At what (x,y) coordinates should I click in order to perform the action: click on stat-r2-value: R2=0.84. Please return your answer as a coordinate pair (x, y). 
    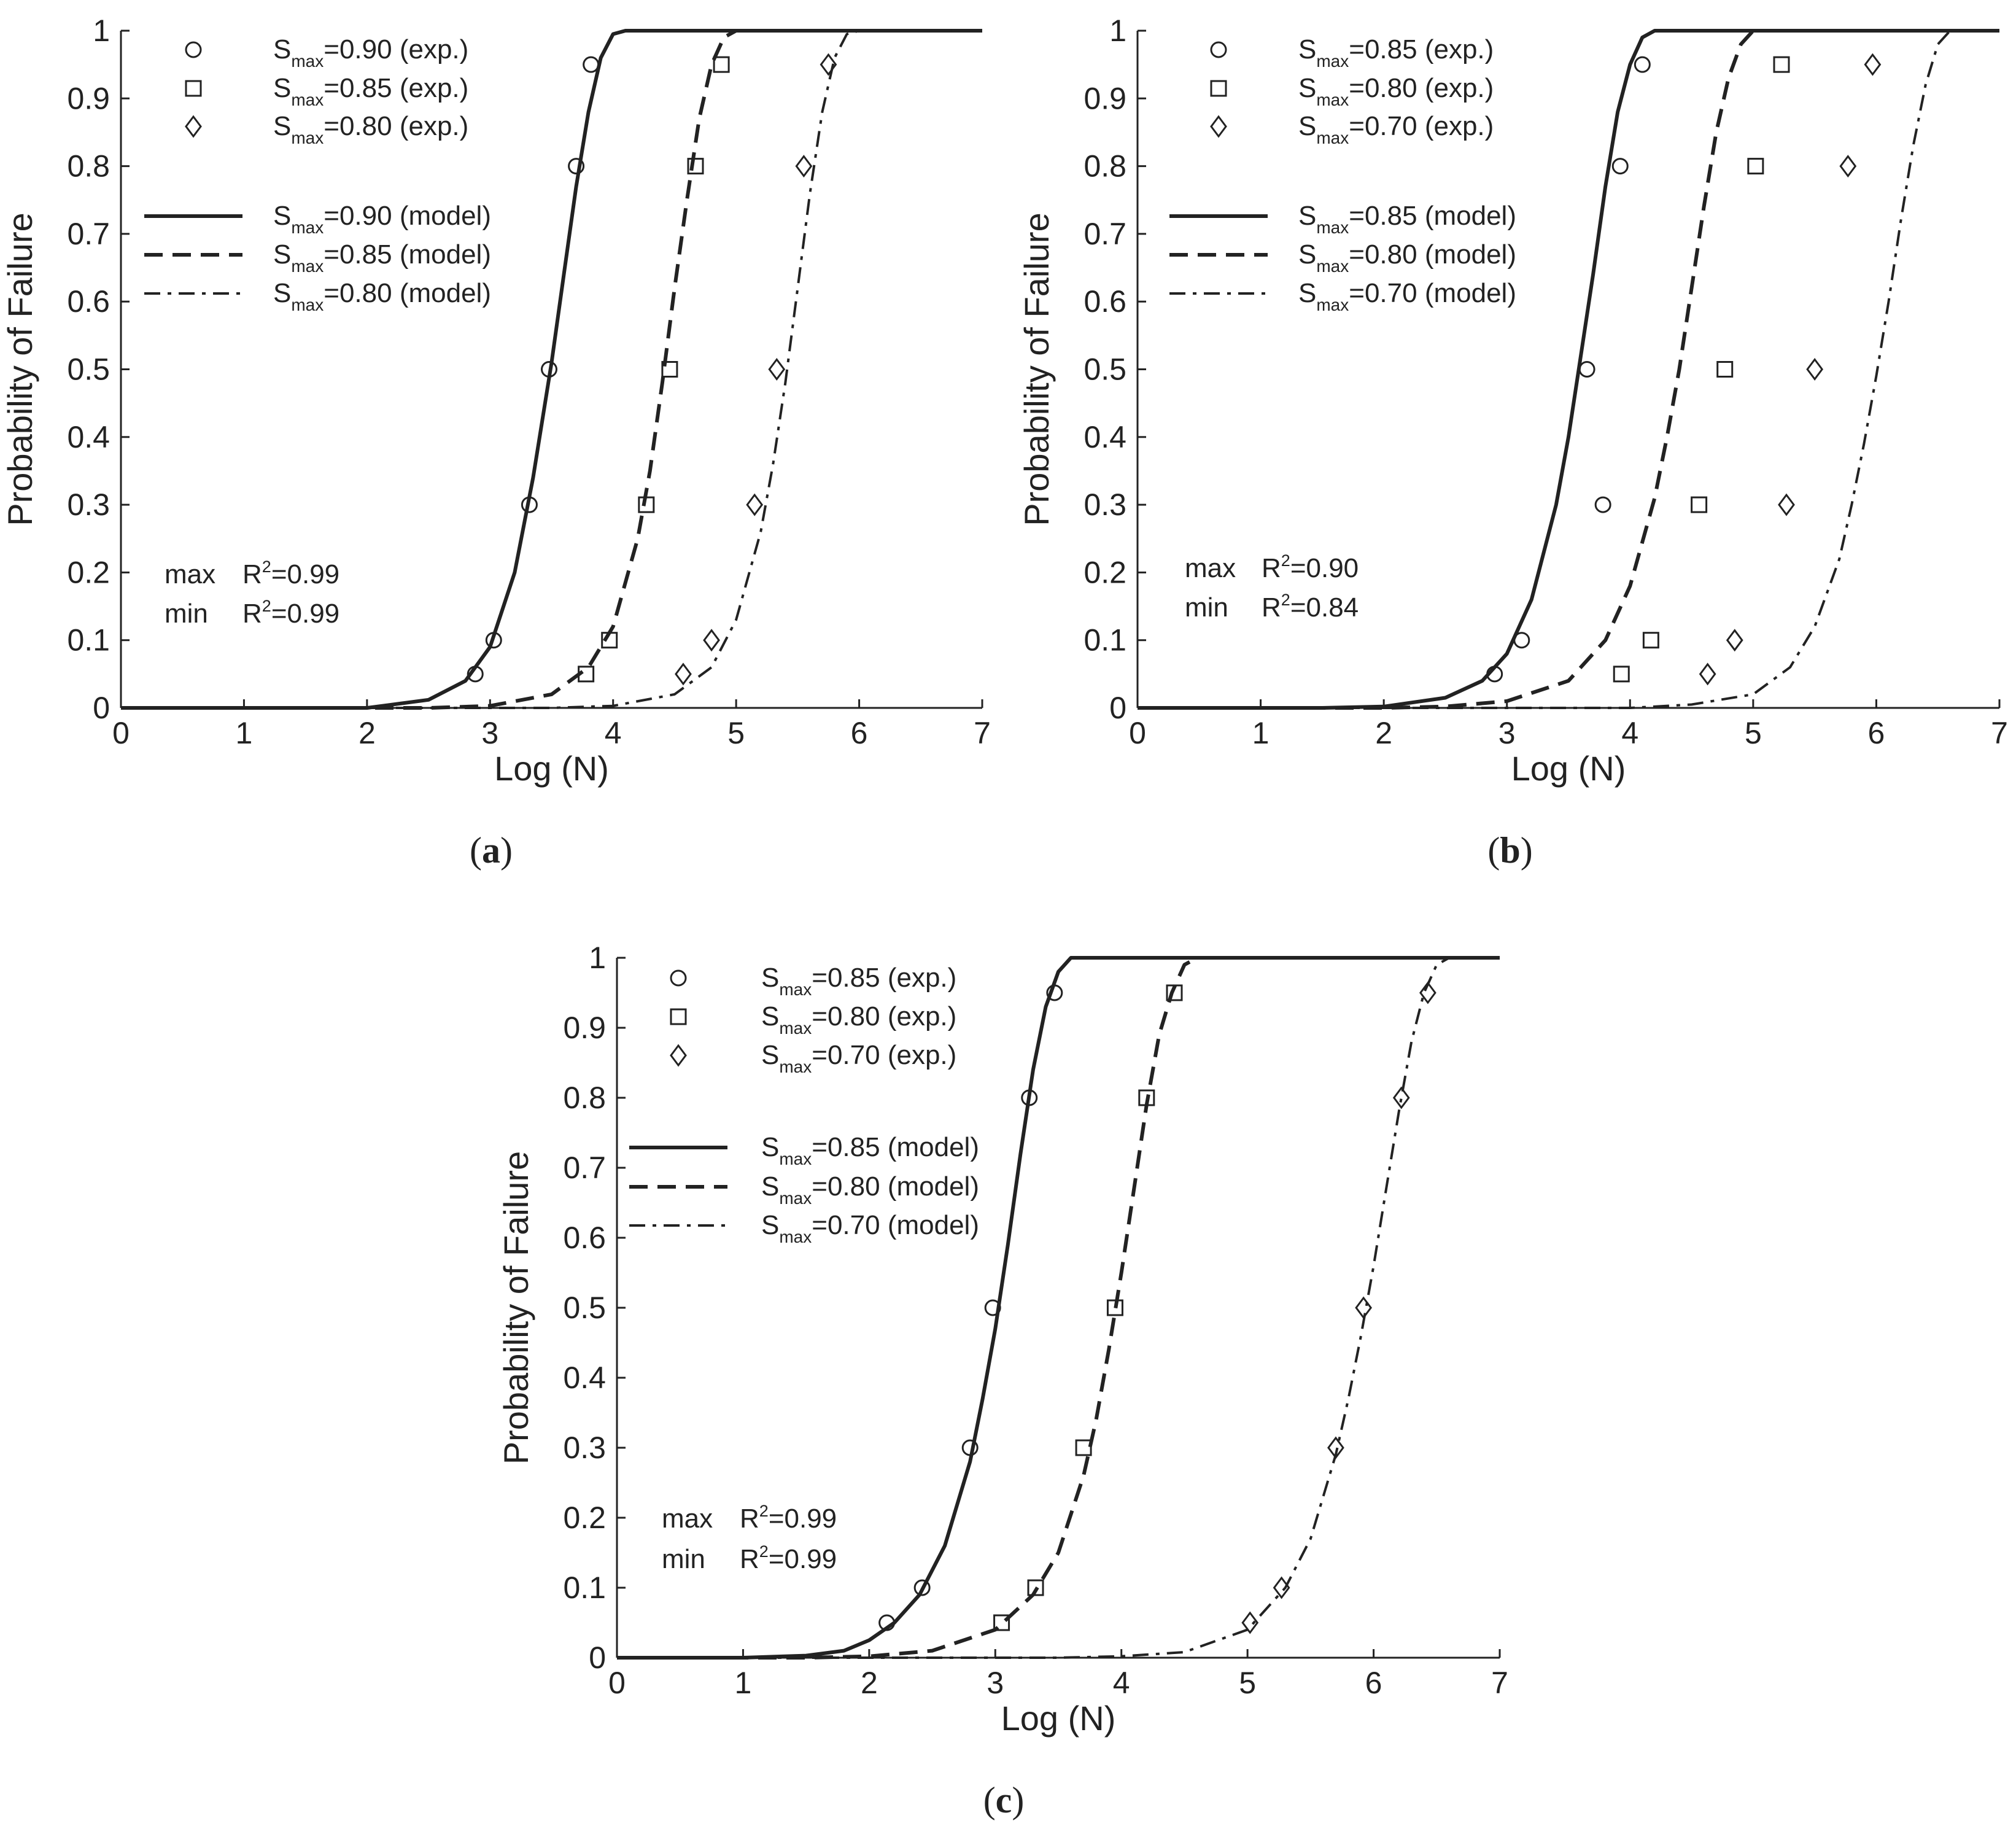
    Looking at the image, I should click on (1310, 607).